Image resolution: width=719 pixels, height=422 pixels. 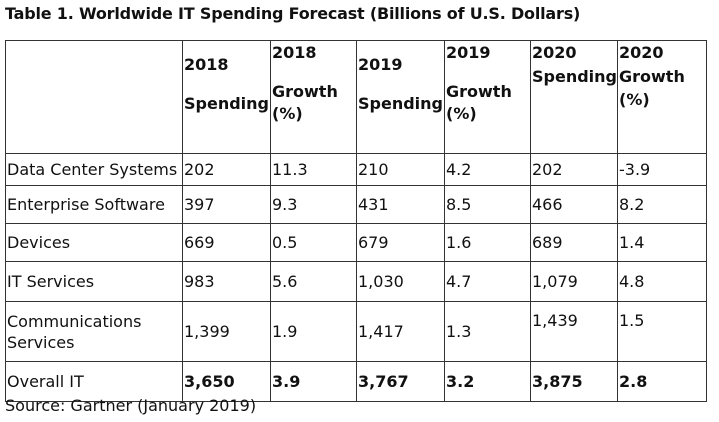 What do you see at coordinates (662, 242) in the screenshot?
I see `cell-value: 1.4` at bounding box center [662, 242].